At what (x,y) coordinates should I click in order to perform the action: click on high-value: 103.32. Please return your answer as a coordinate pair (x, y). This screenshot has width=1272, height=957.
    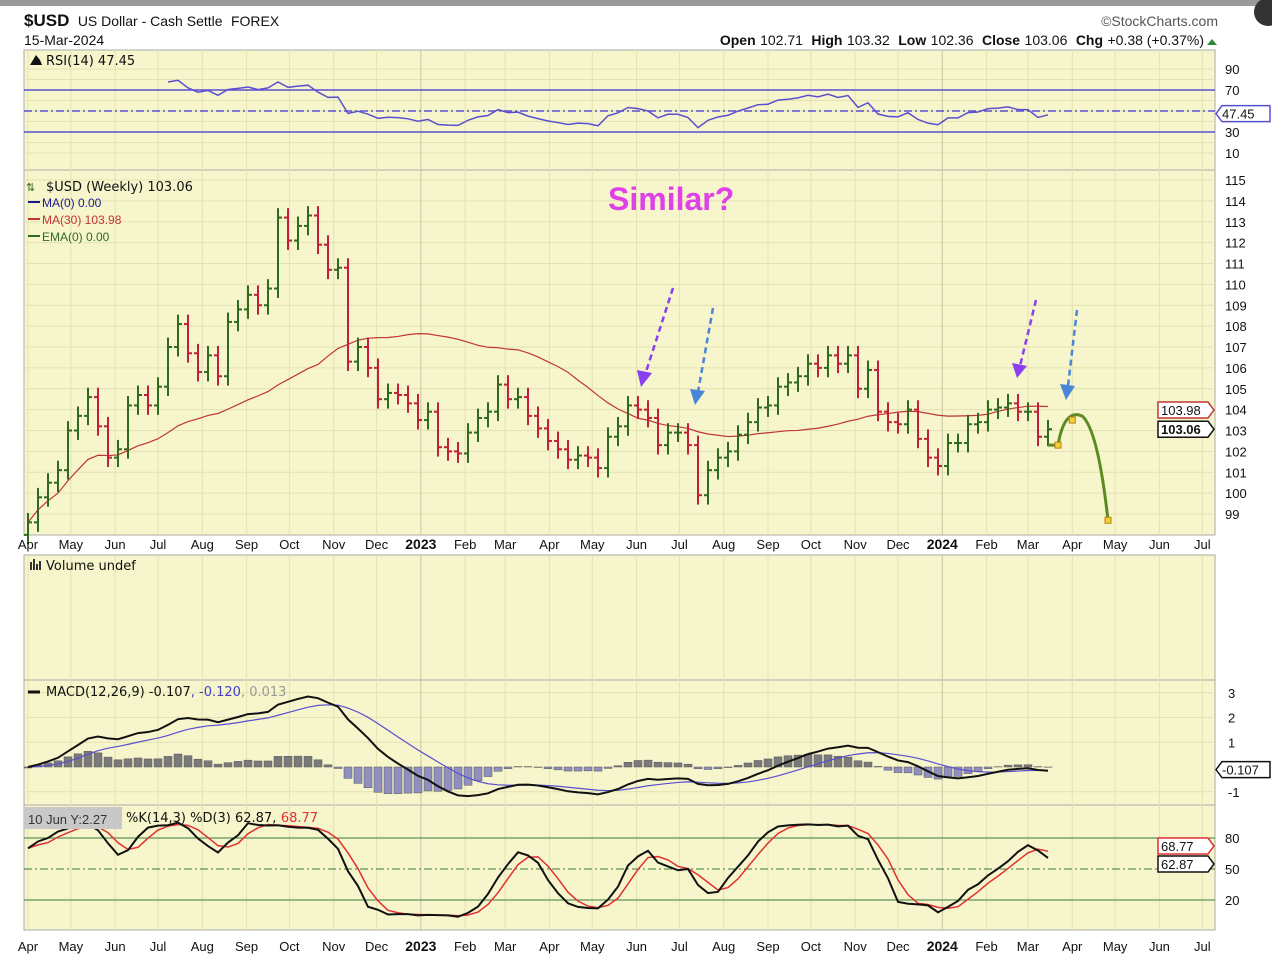
    Looking at the image, I should click on (868, 40).